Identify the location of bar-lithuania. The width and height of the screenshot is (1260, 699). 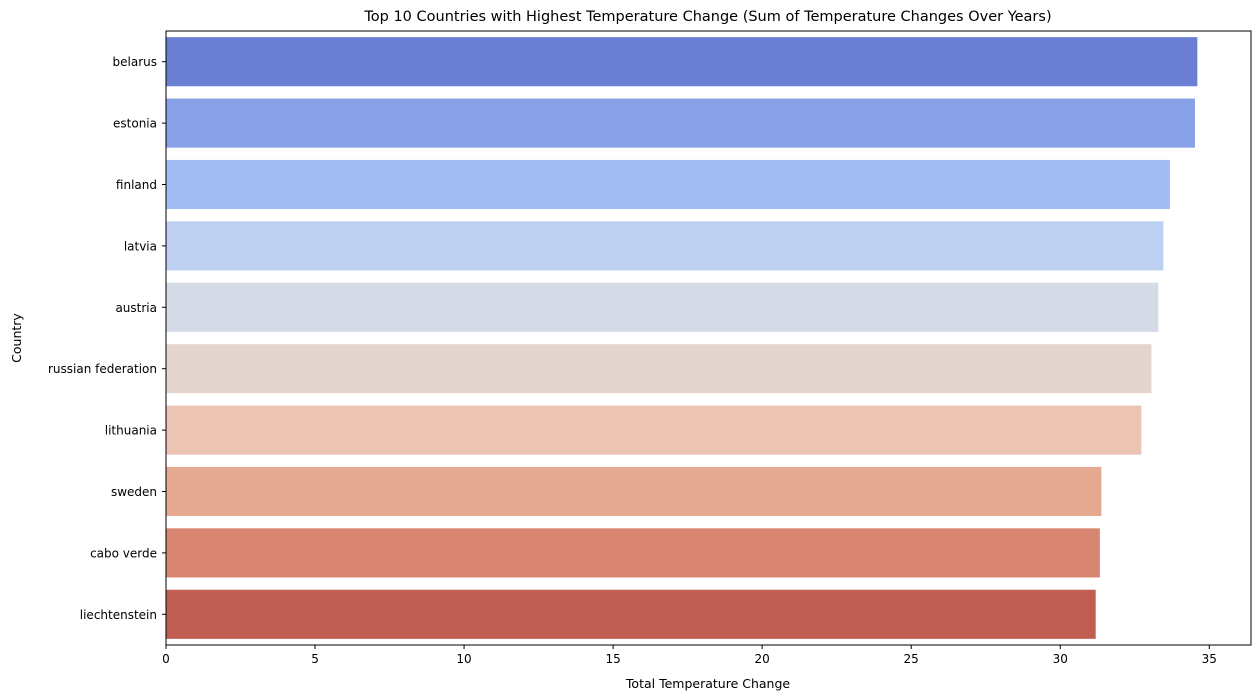
(654, 430).